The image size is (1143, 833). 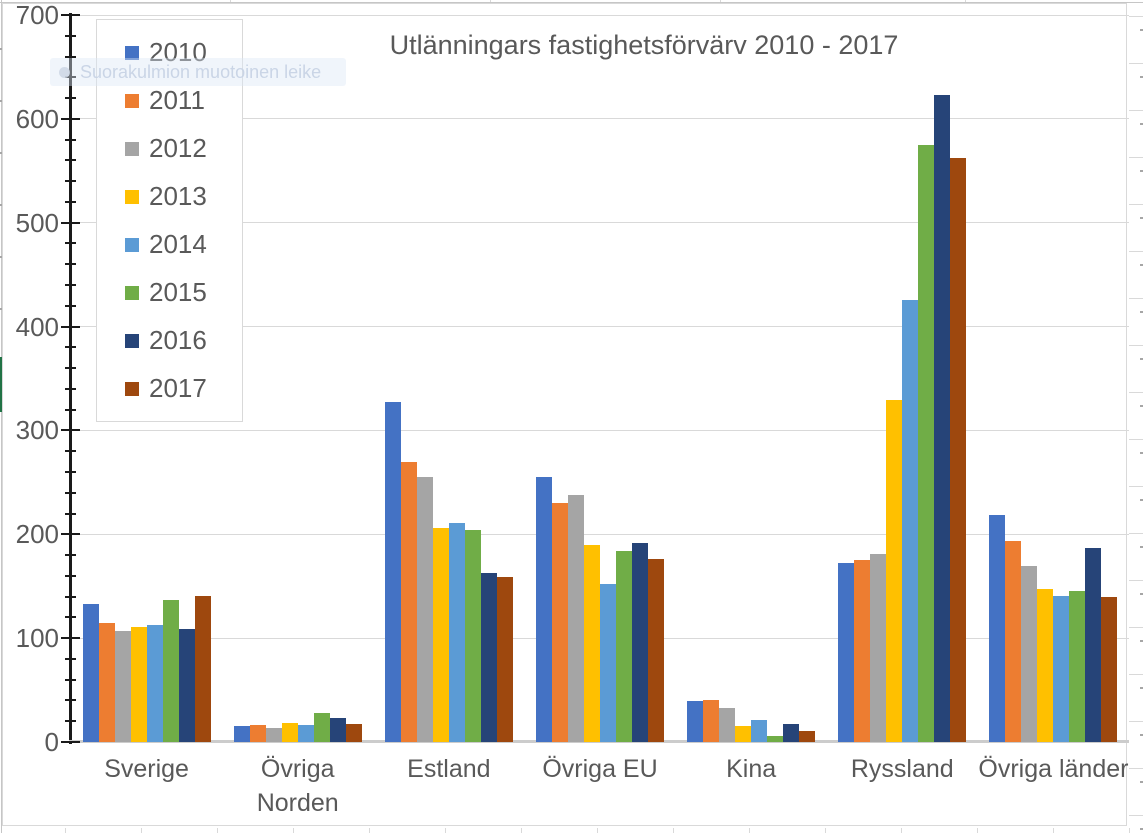 I want to click on bar-2012-övriga-eu, so click(x=576, y=618).